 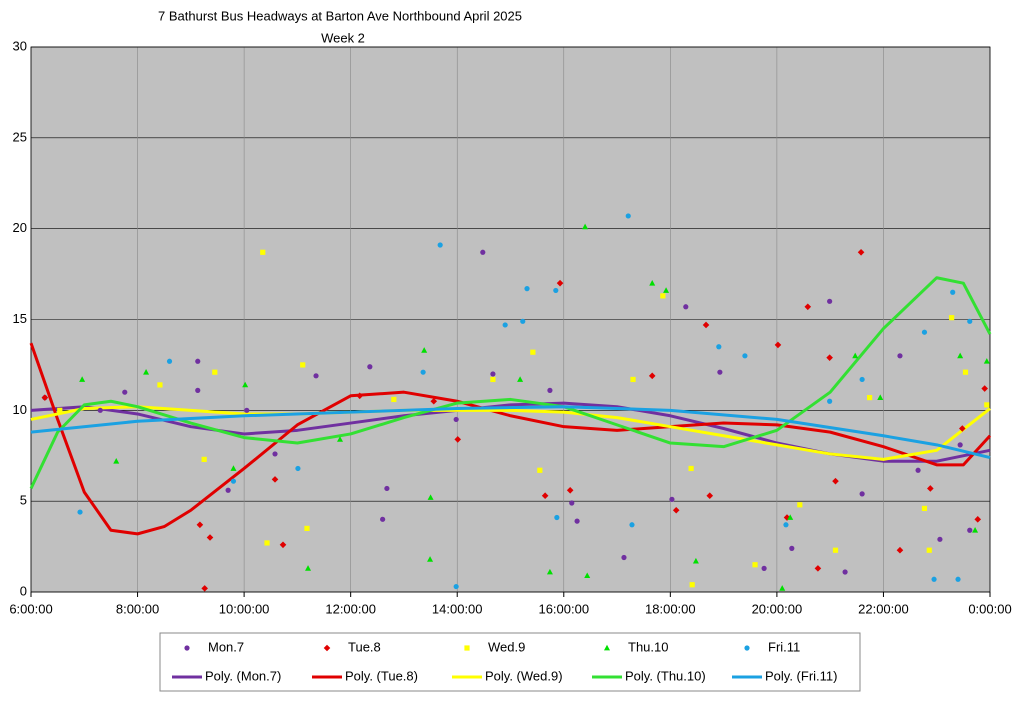 I want to click on legend-label: Fri.11, so click(x=784, y=646).